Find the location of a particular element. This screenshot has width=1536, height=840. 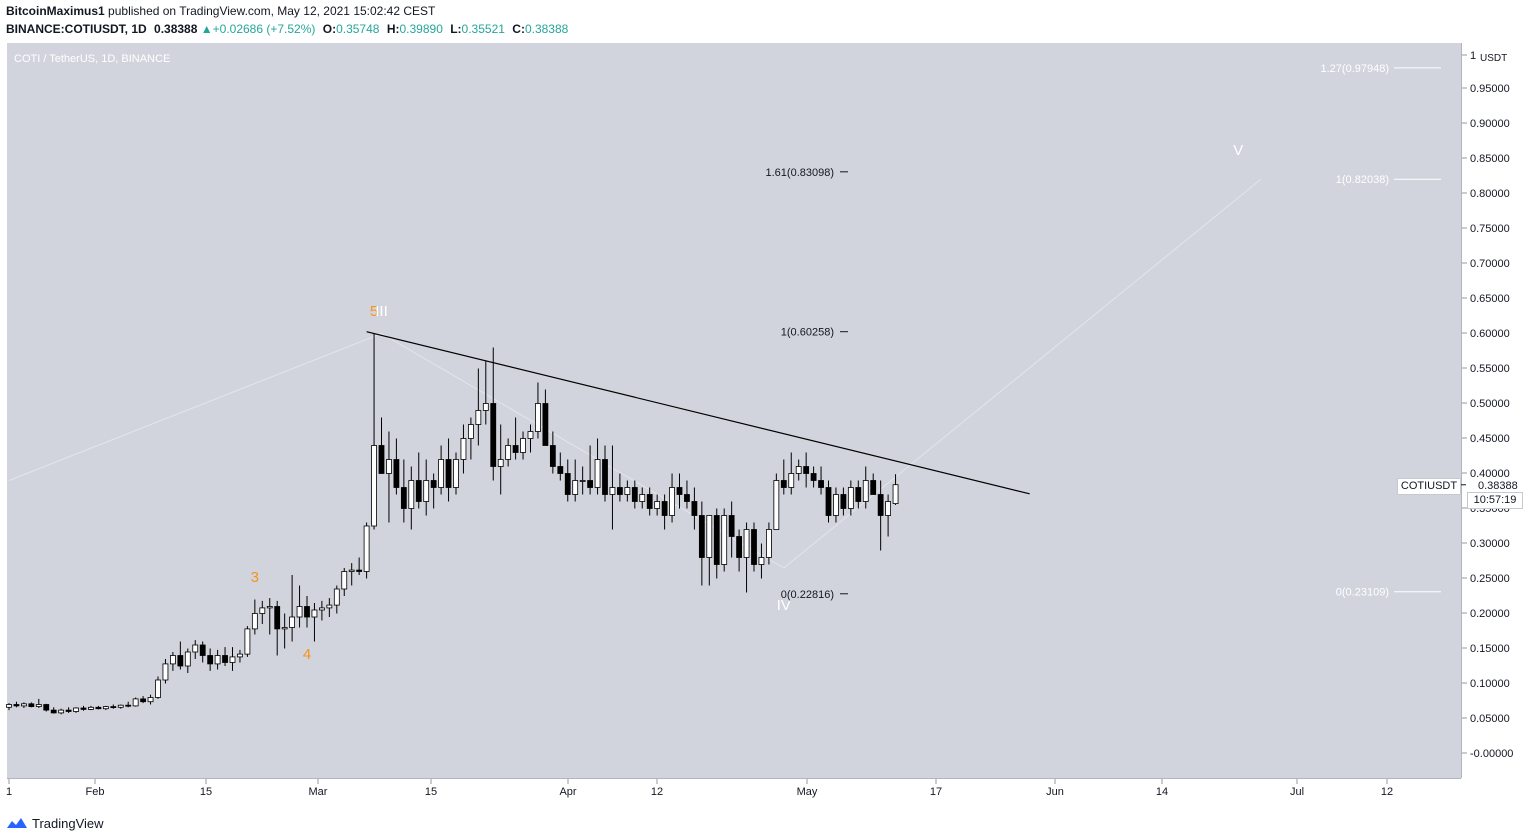

fib-level-label: 1.27(0.97948) is located at coordinates (1355, 69).